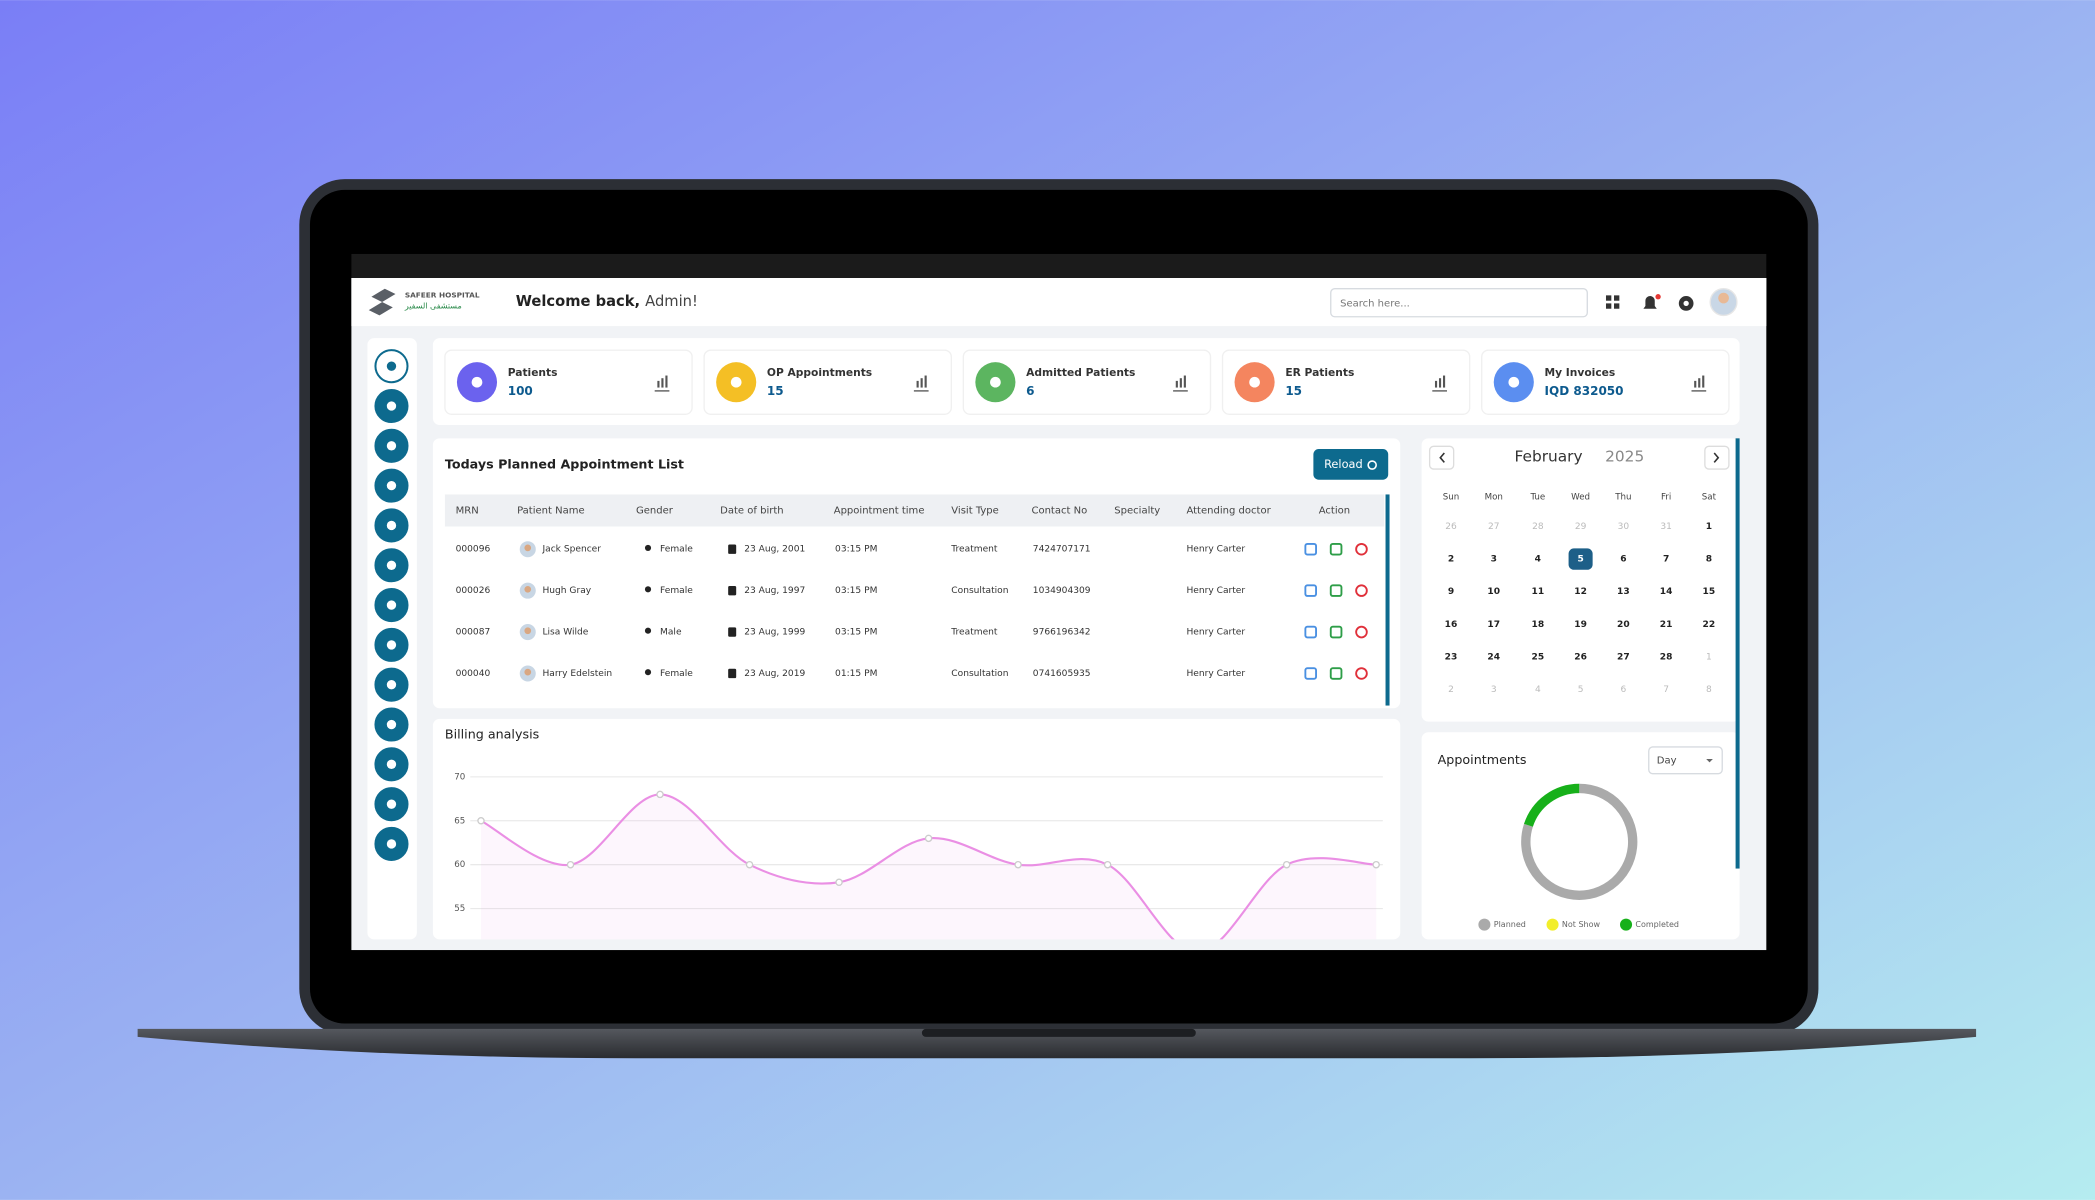 This screenshot has height=1200, width=2095. What do you see at coordinates (1723, 298) in the screenshot?
I see `avatar-face` at bounding box center [1723, 298].